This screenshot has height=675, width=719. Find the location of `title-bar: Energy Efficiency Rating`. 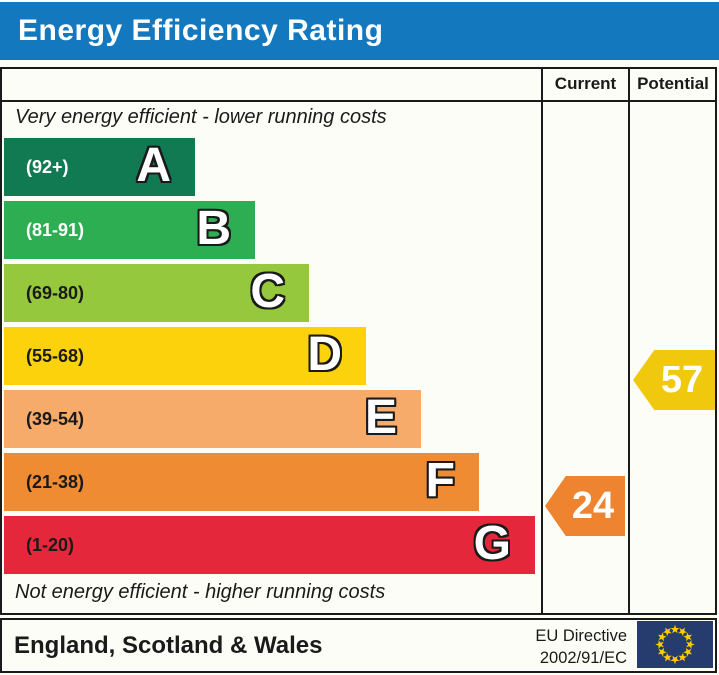

title-bar: Energy Efficiency Rating is located at coordinates (359, 31).